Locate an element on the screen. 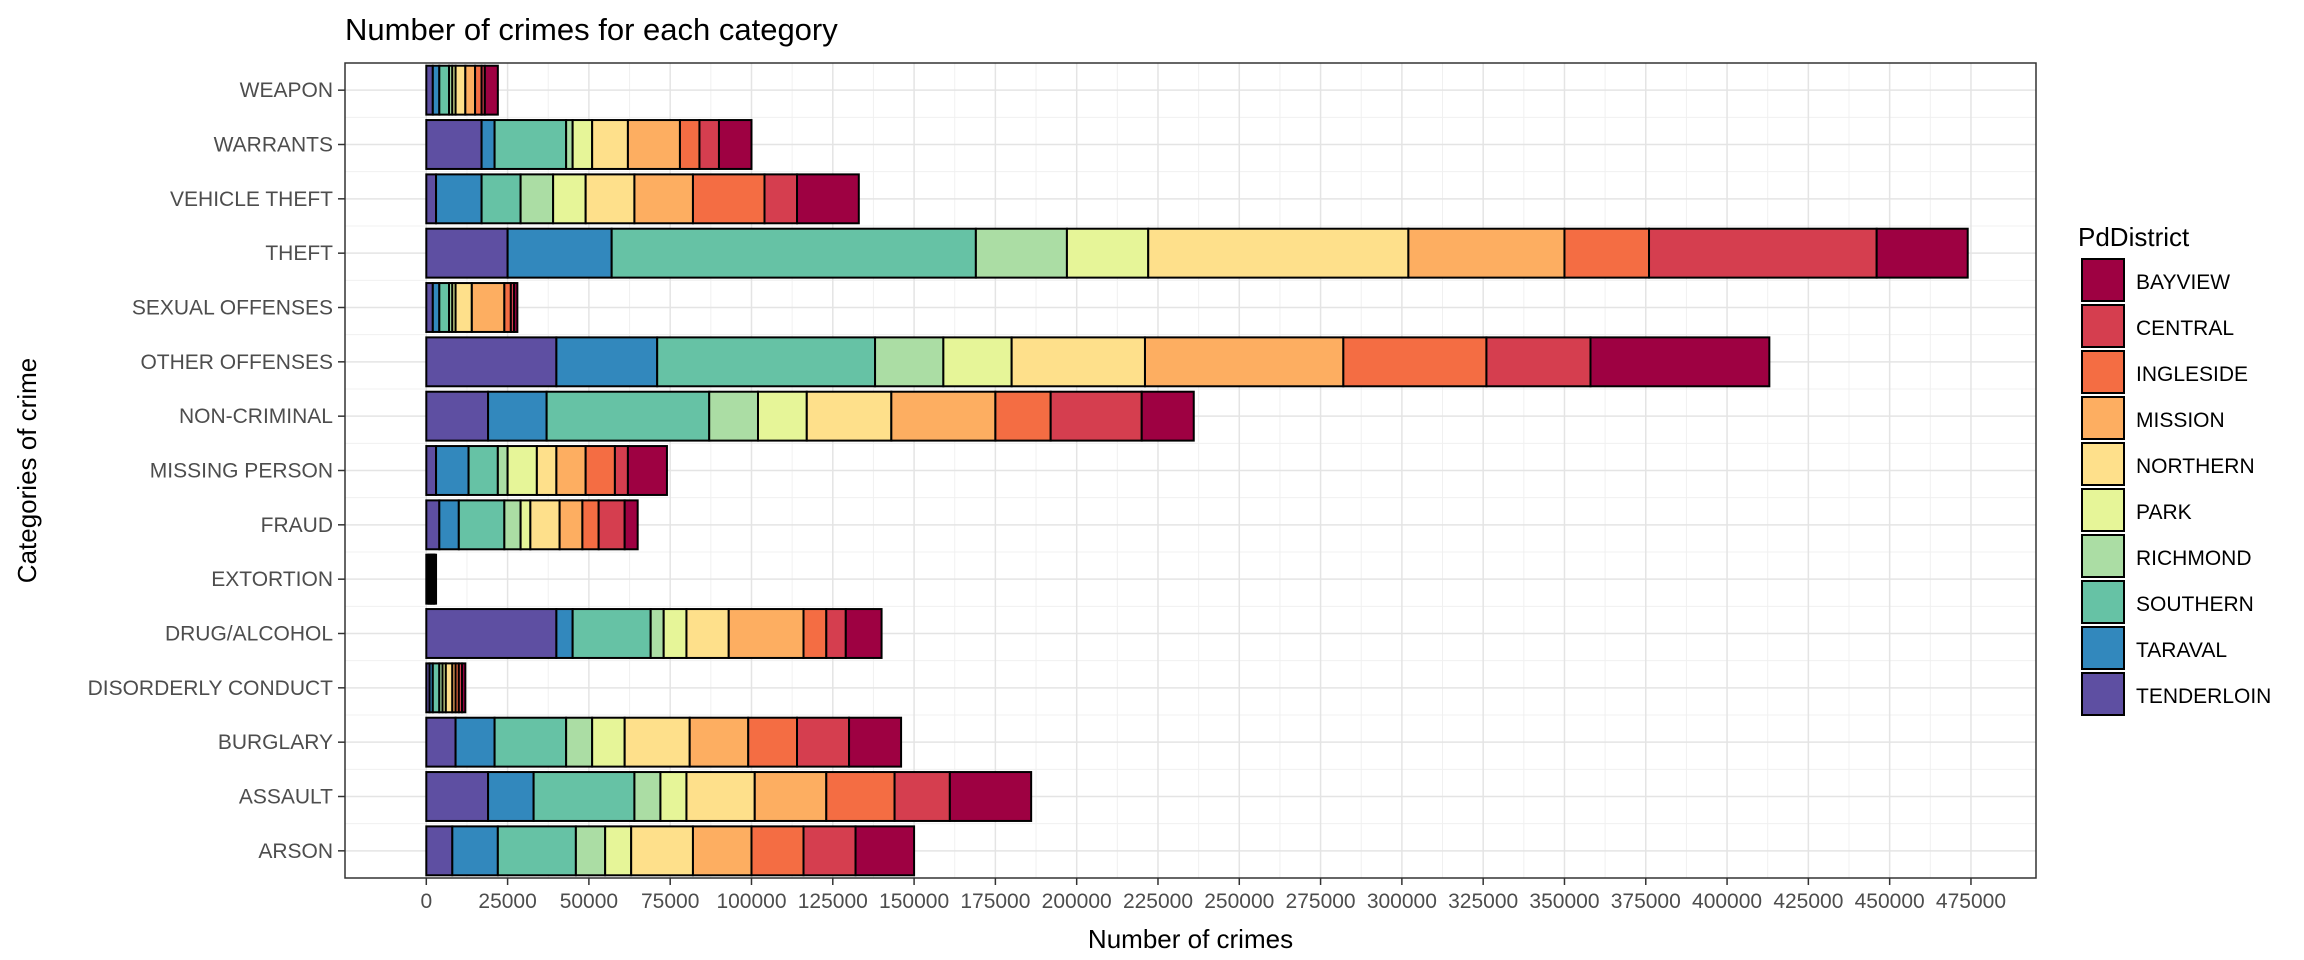 This screenshot has width=2304, height=960. bar-non-criminal-tenderloin is located at coordinates (457, 416).